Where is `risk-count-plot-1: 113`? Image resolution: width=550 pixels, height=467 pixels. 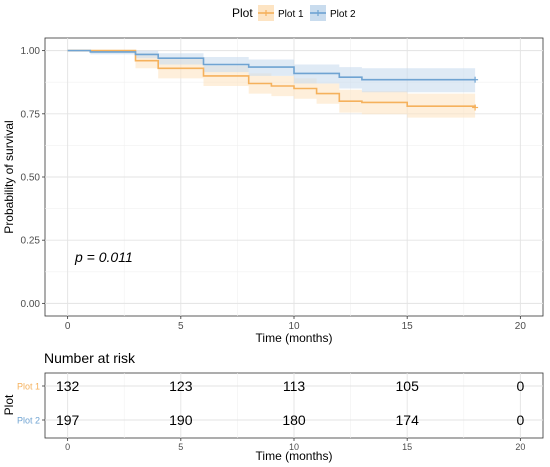 risk-count-plot-1: 113 is located at coordinates (294, 386).